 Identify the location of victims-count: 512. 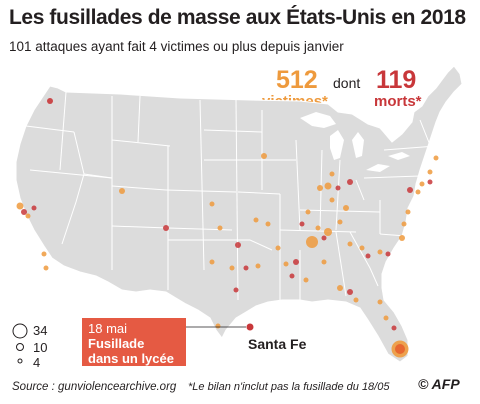
(297, 80).